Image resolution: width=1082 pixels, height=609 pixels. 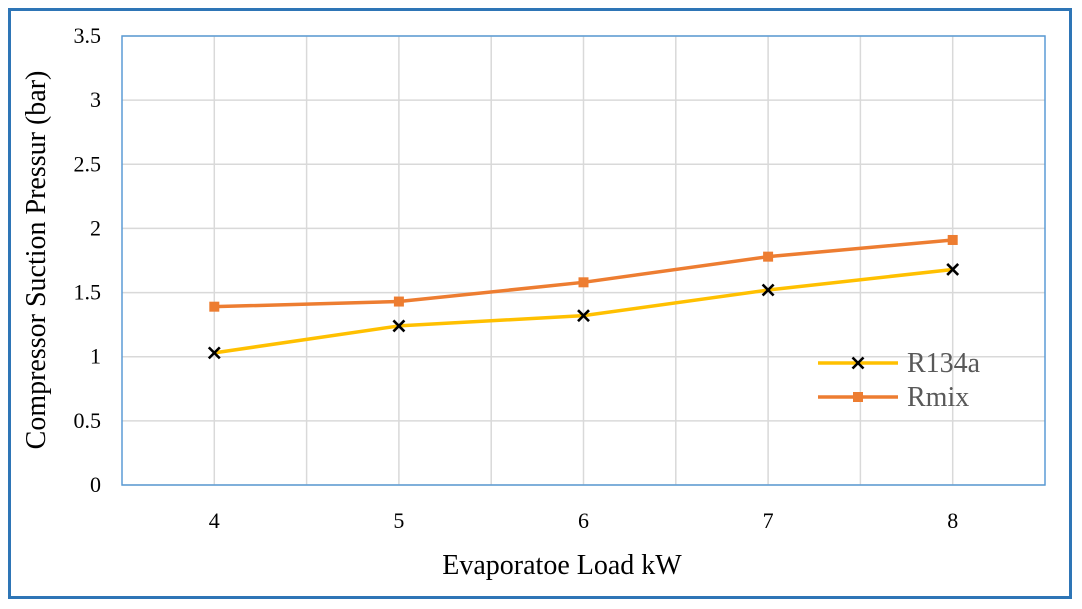 What do you see at coordinates (562, 565) in the screenshot?
I see `x-axis-label: Evaporatoe Load kW` at bounding box center [562, 565].